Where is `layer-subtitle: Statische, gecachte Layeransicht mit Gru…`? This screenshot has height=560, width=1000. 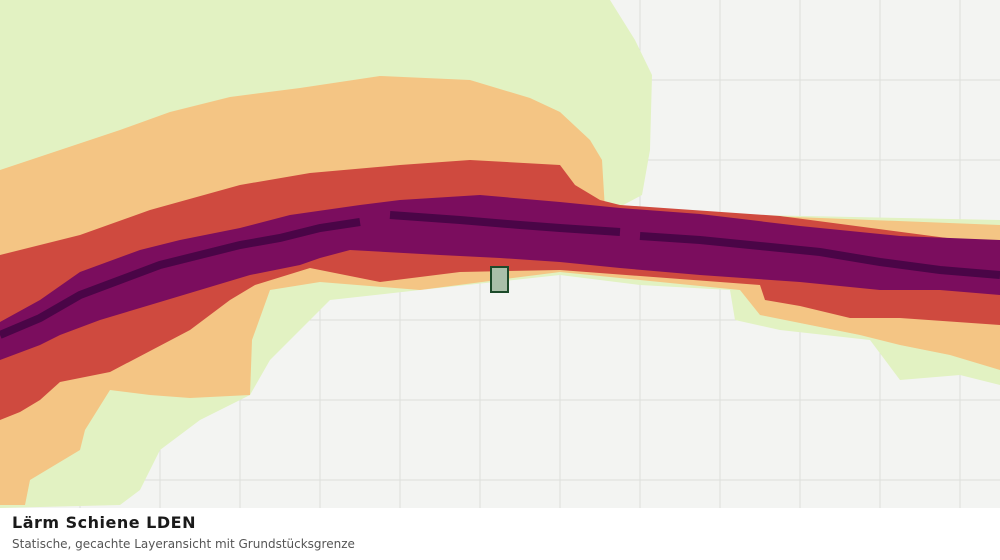 layer-subtitle: Statische, gecachte Layeransicht mit Gru… is located at coordinates (183, 544).